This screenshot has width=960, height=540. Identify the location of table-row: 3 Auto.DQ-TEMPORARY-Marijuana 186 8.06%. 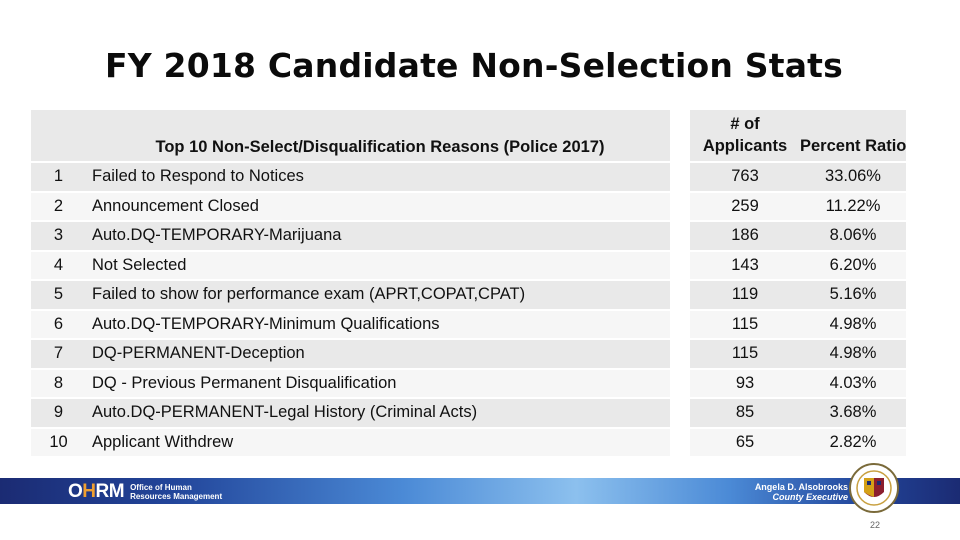
(468, 237).